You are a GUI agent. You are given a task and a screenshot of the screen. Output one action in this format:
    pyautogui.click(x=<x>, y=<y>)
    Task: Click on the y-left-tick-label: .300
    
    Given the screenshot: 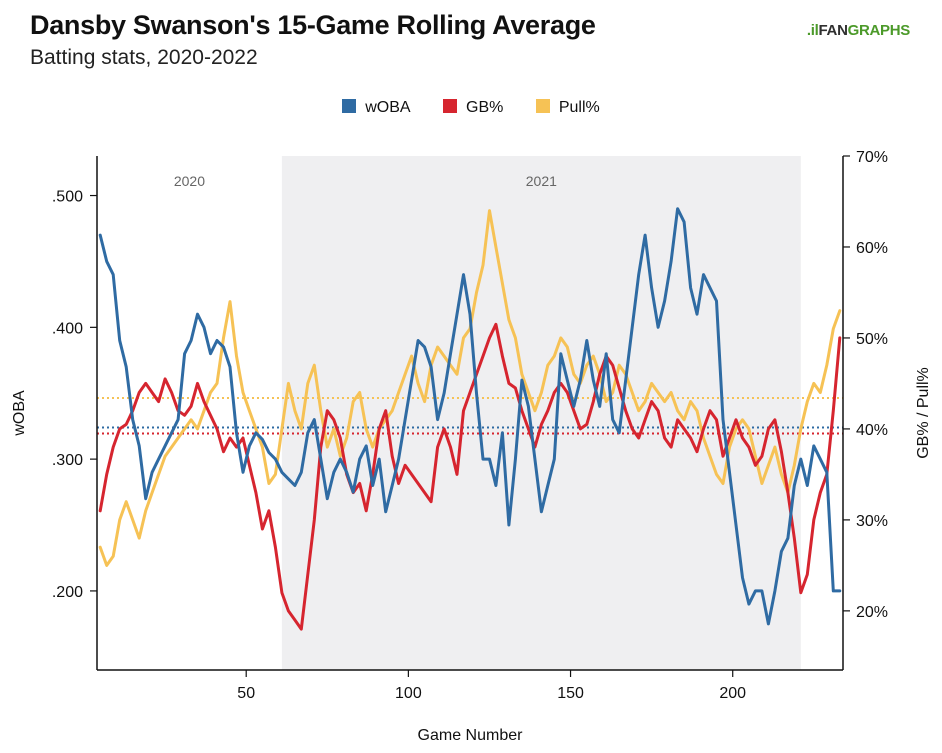 What is the action you would take?
    pyautogui.click(x=67, y=460)
    